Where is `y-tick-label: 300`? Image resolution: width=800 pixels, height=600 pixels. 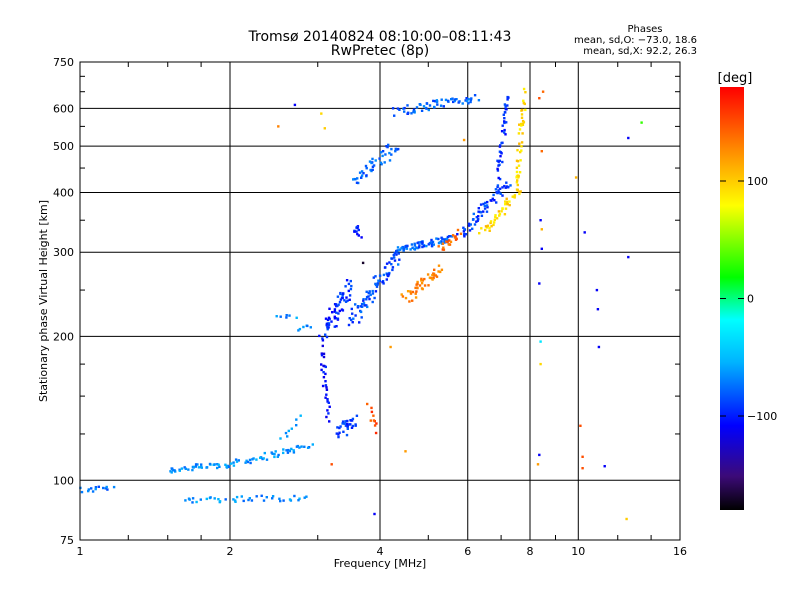
y-tick-label: 300 is located at coordinates (63, 252).